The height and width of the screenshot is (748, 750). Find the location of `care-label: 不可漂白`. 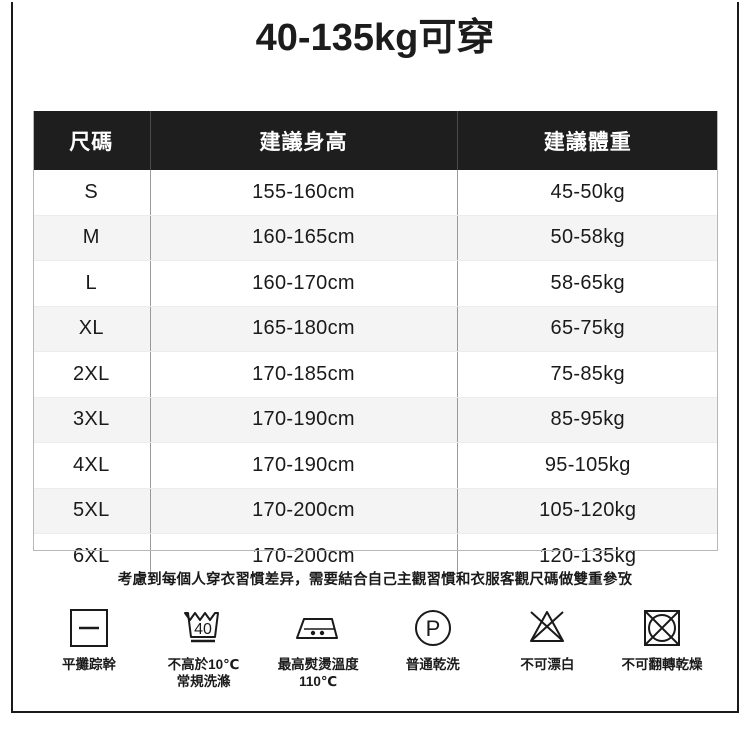

care-label: 不可漂白 is located at coordinates (547, 664).